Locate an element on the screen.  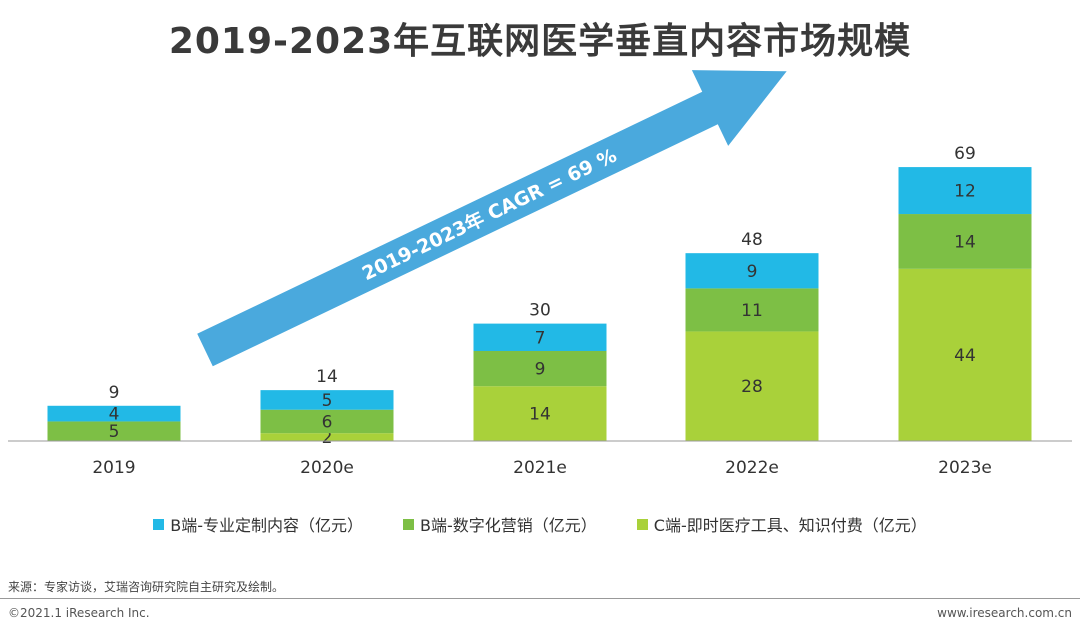
segment-label-2020e-1: 6 is located at coordinates (327, 422).